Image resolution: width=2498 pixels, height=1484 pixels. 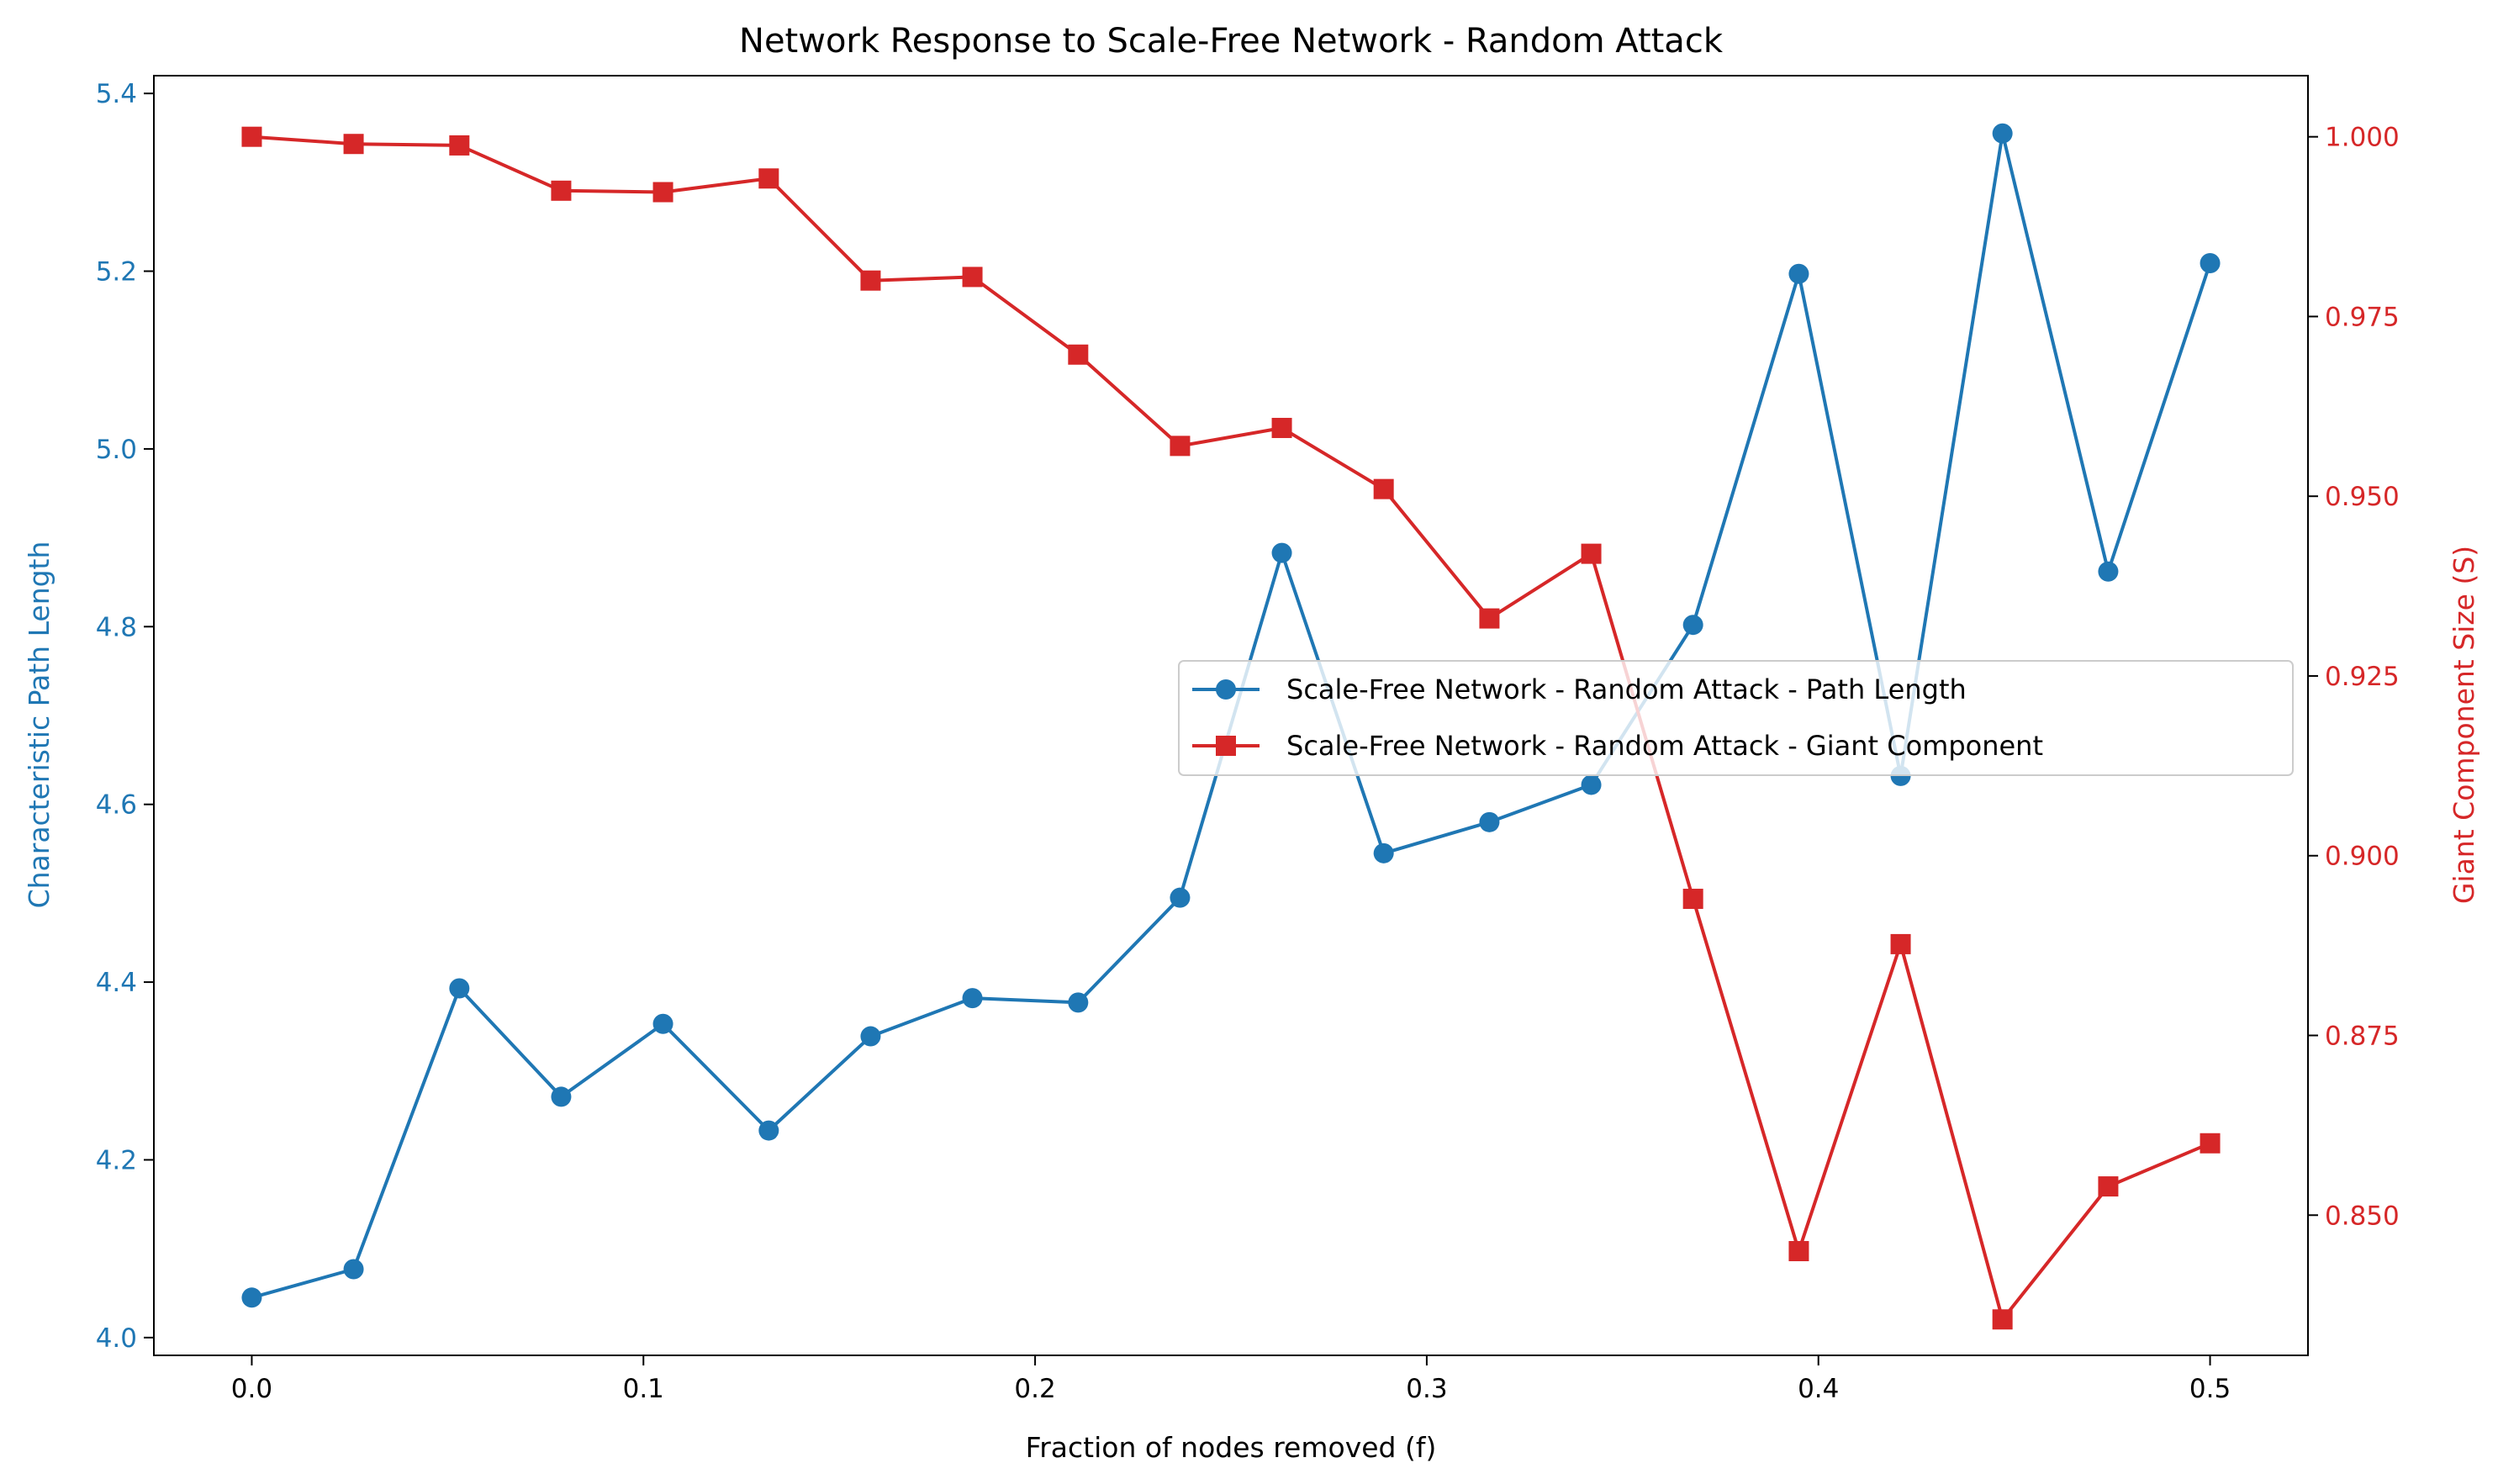 What do you see at coordinates (2362, 857) in the screenshot?
I see `y-right-tick-label: 0.900` at bounding box center [2362, 857].